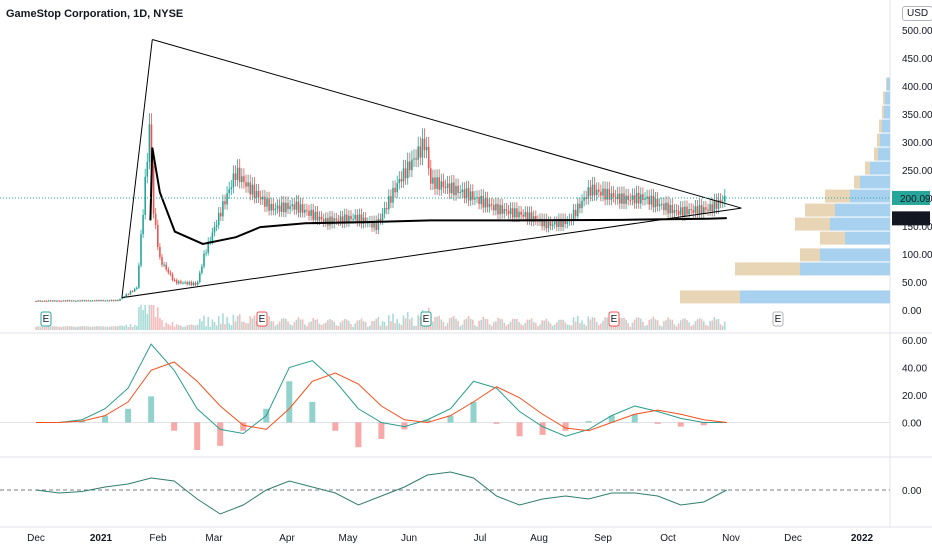 The height and width of the screenshot is (550, 932). I want to click on currency-button: USD, so click(917, 13).